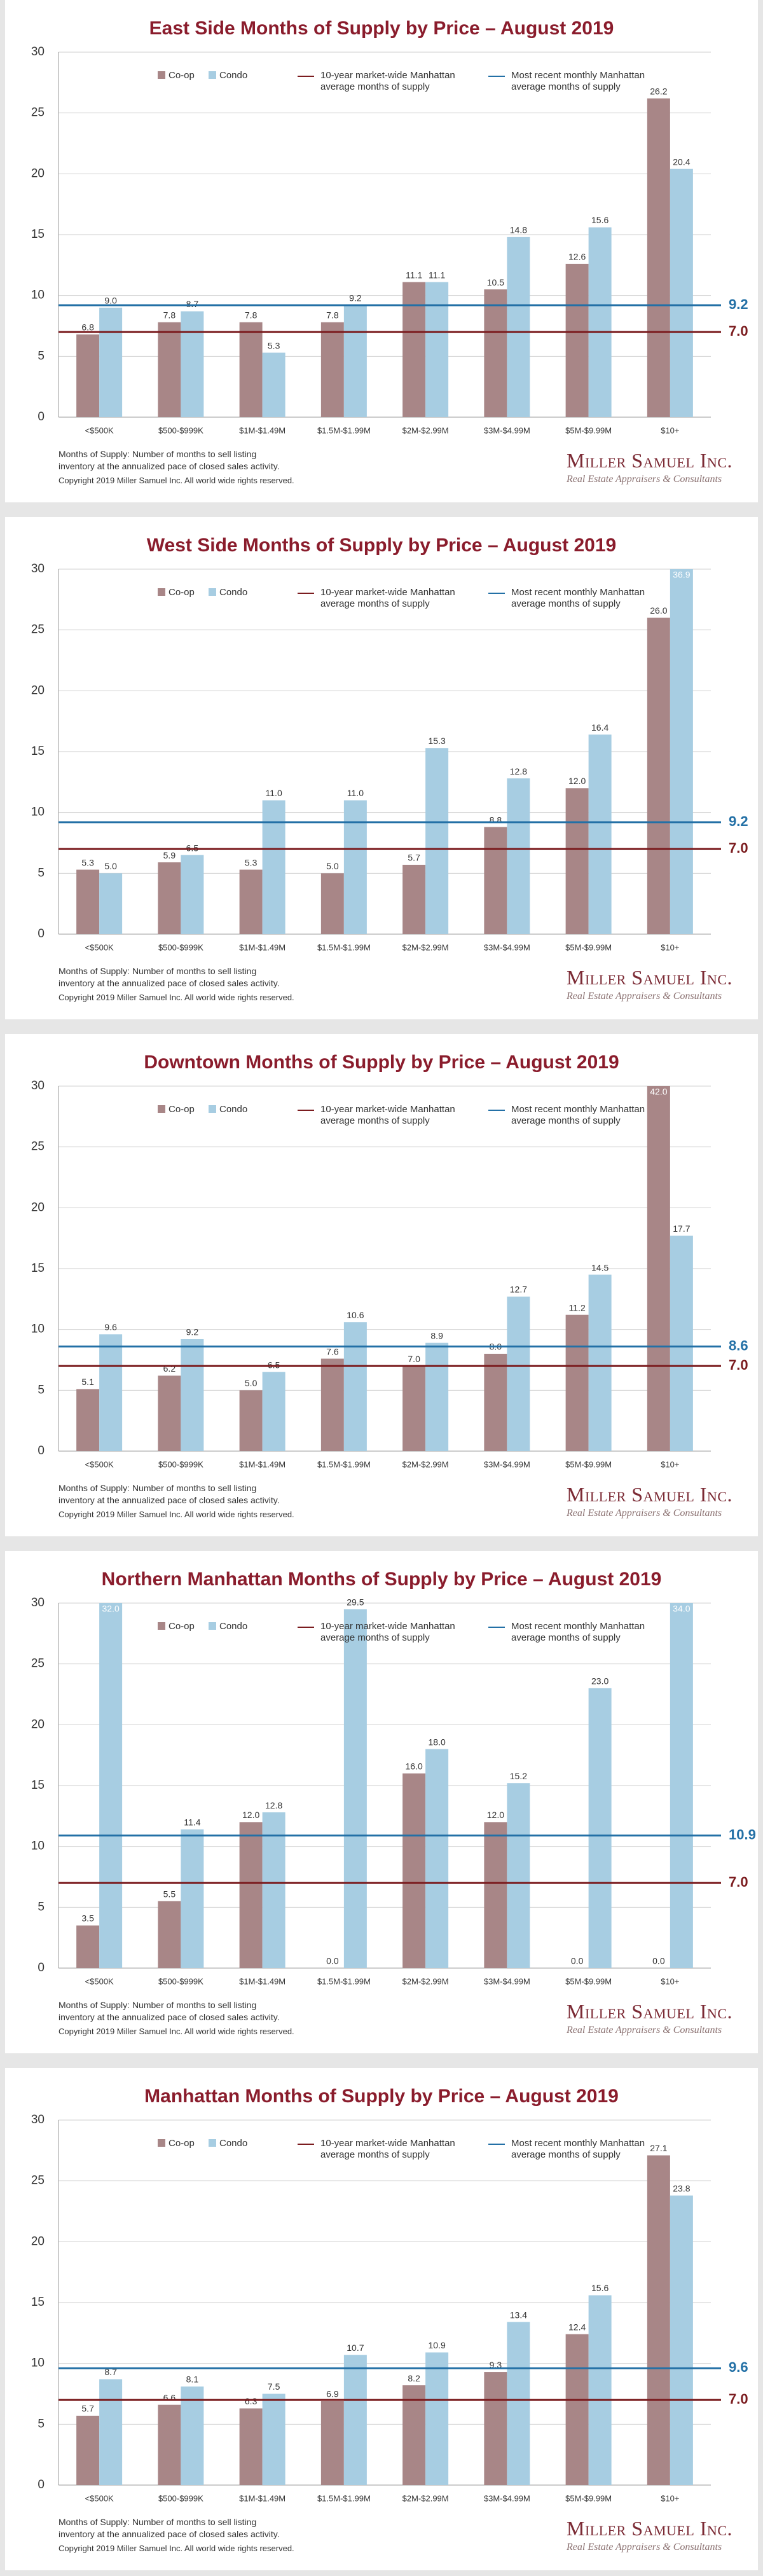 Image resolution: width=763 pixels, height=2576 pixels. What do you see at coordinates (233, 592) in the screenshot?
I see `legend-label: Condo` at bounding box center [233, 592].